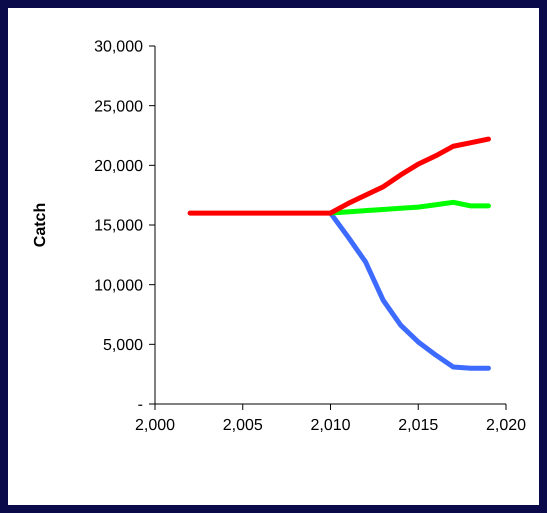  I want to click on y-tick-label: 25,000, so click(119, 107).